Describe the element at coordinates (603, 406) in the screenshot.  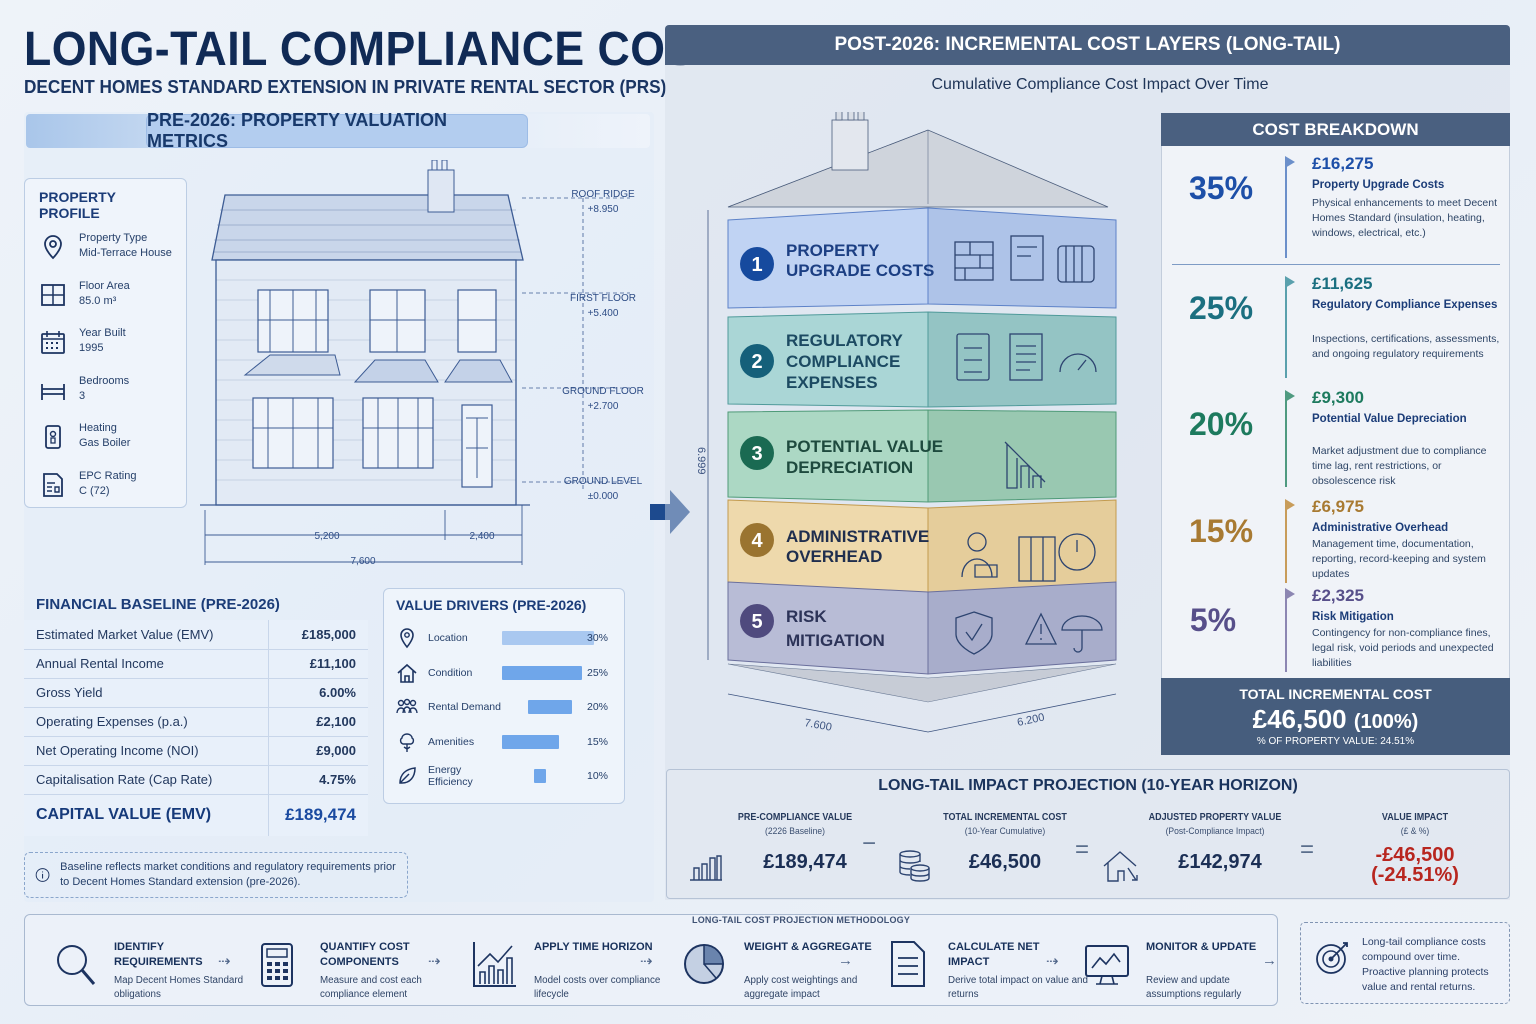
I see `svg-text: +2.700` at that location.